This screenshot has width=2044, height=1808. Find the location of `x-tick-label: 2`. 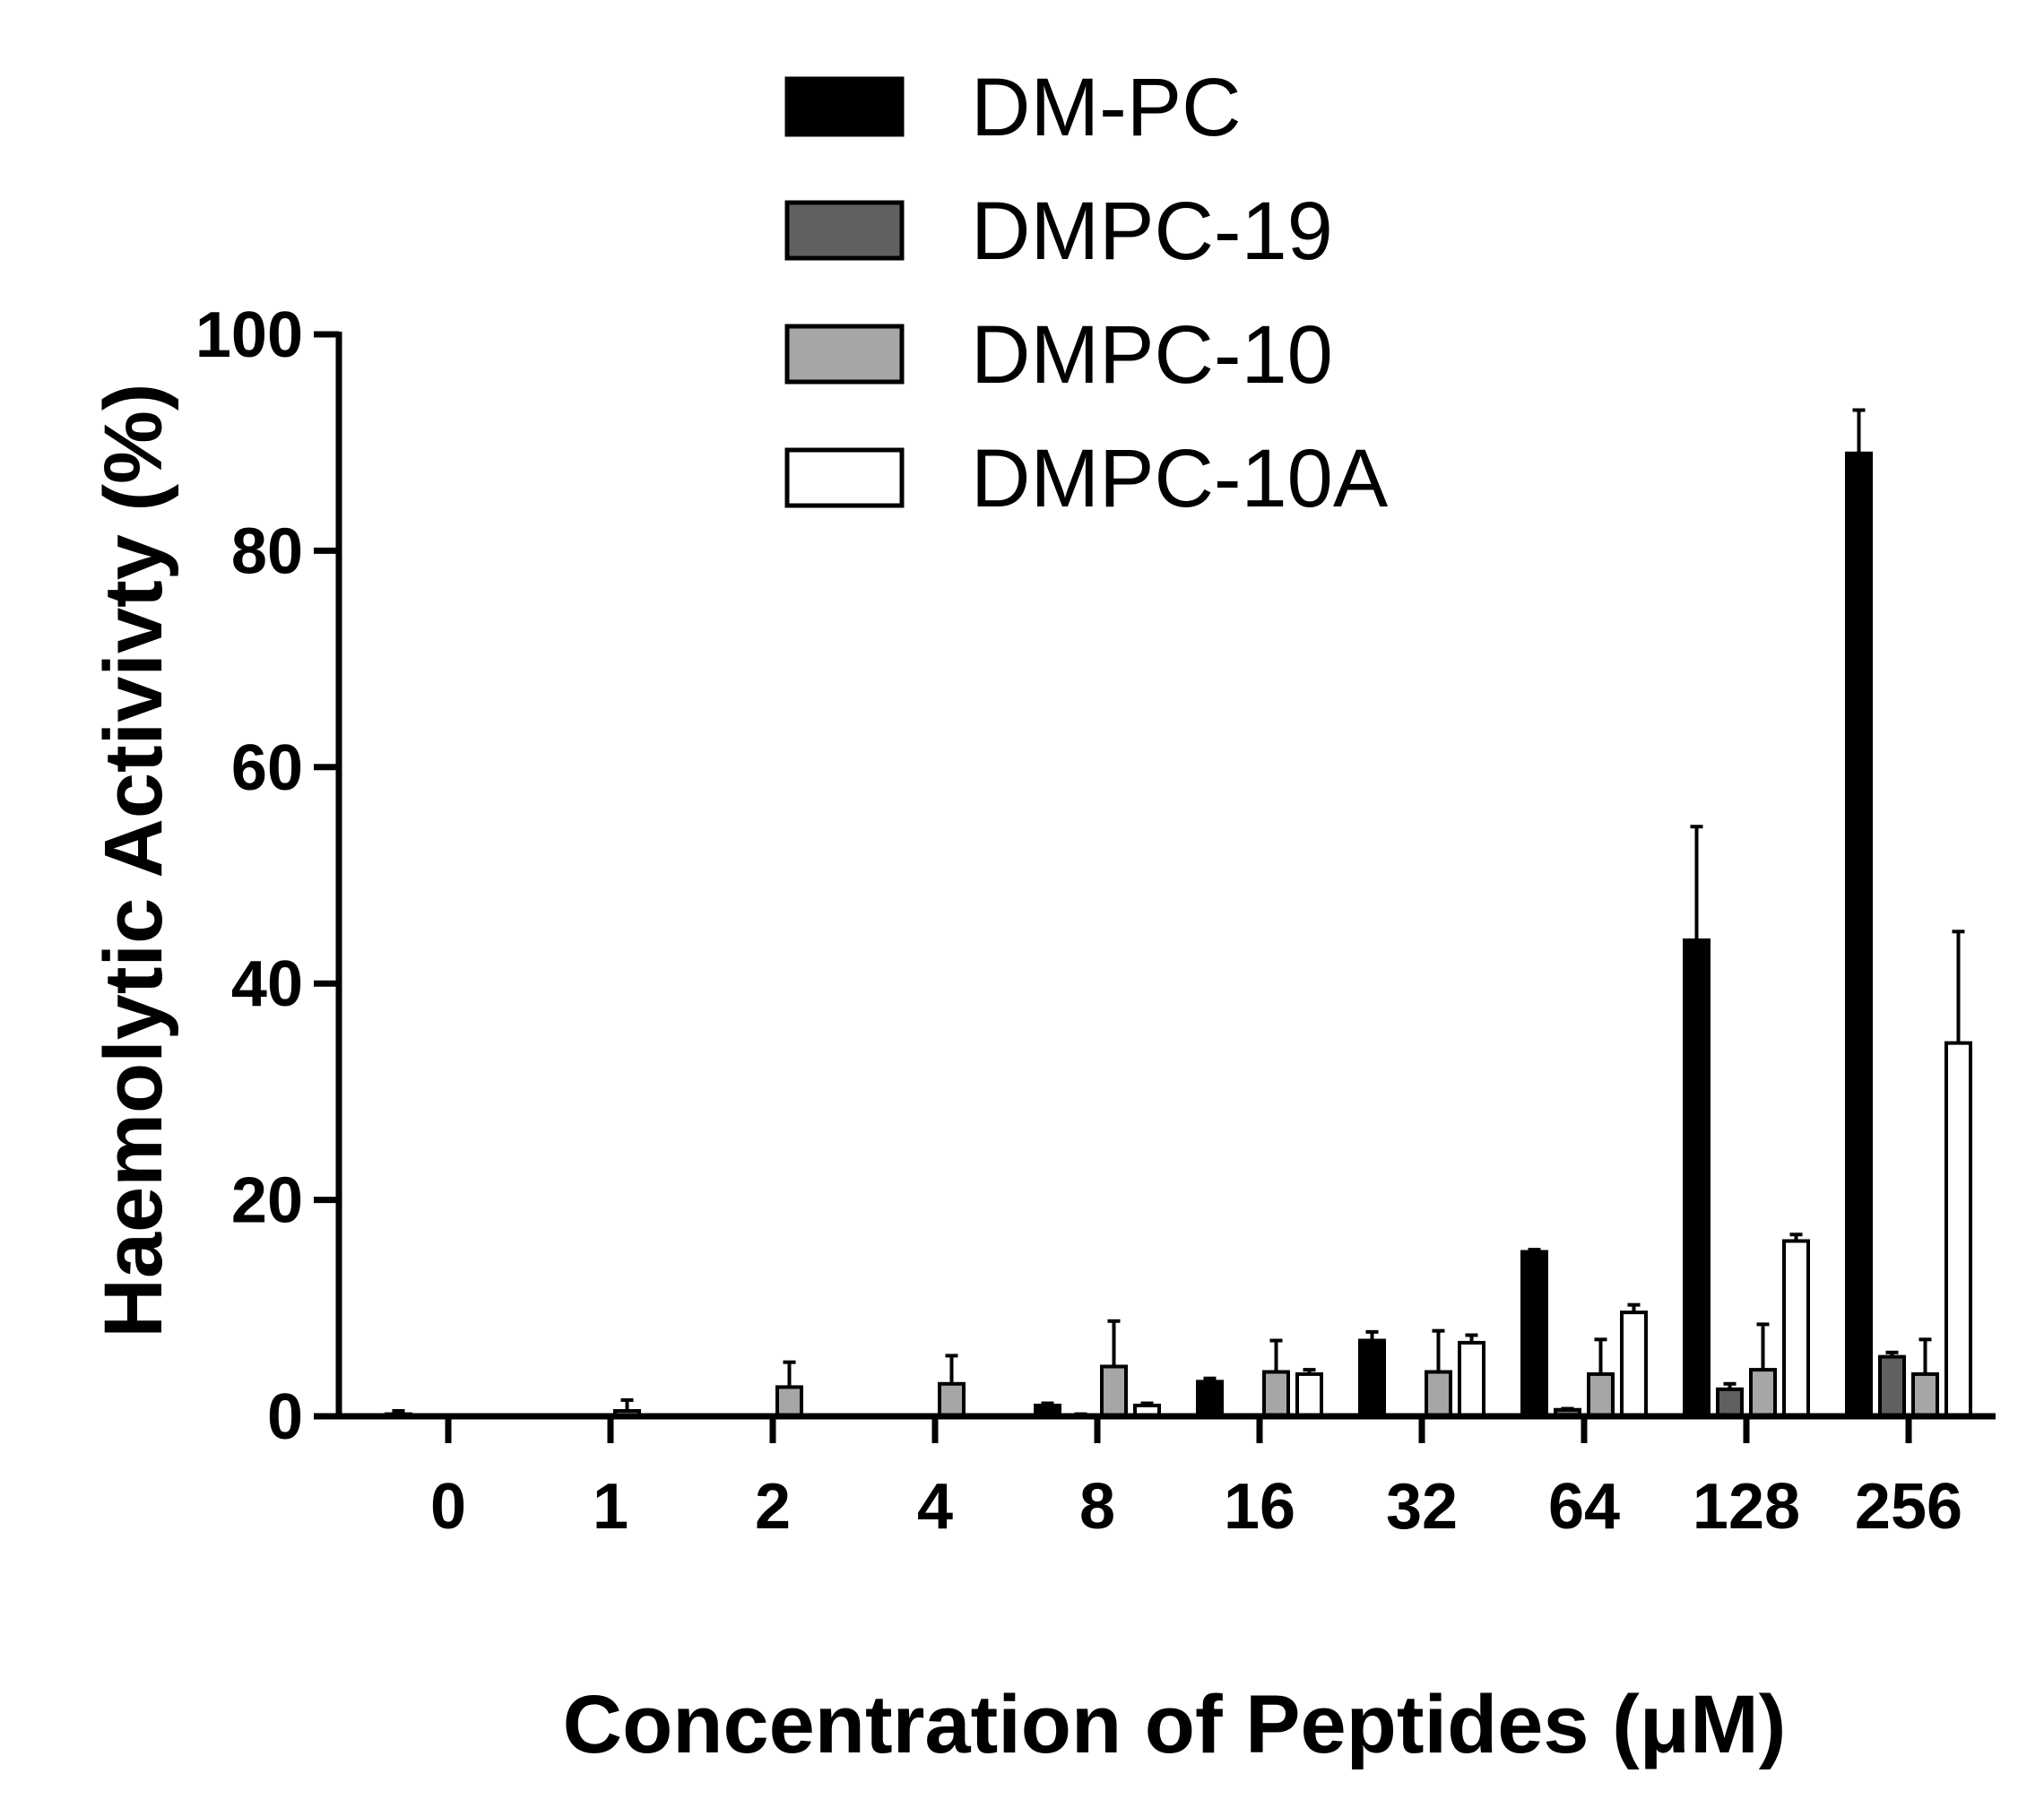

x-tick-label: 2 is located at coordinates (773, 1507).